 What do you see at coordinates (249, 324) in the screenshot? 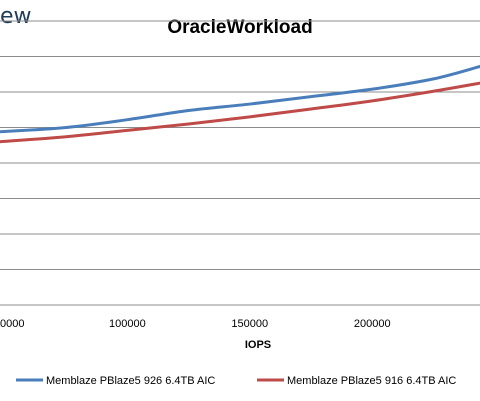
I see `x-tick-label: 150000` at bounding box center [249, 324].